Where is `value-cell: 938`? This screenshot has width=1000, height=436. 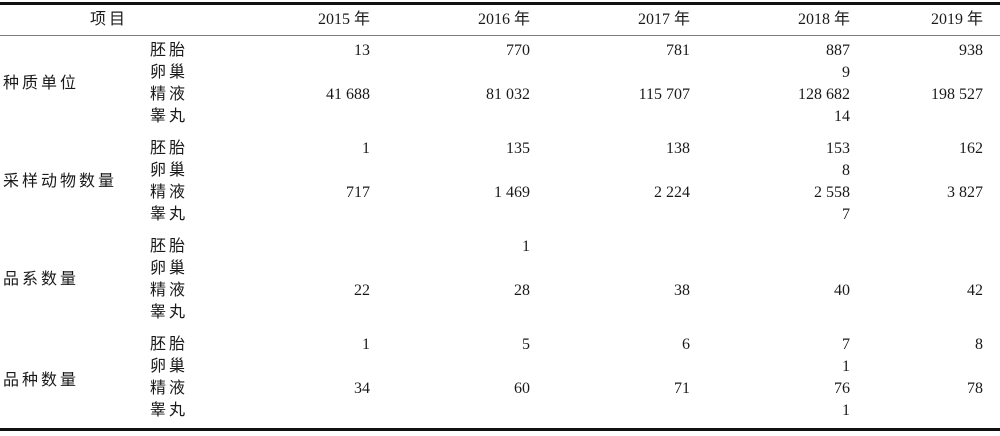 value-cell: 938 is located at coordinates (971, 50).